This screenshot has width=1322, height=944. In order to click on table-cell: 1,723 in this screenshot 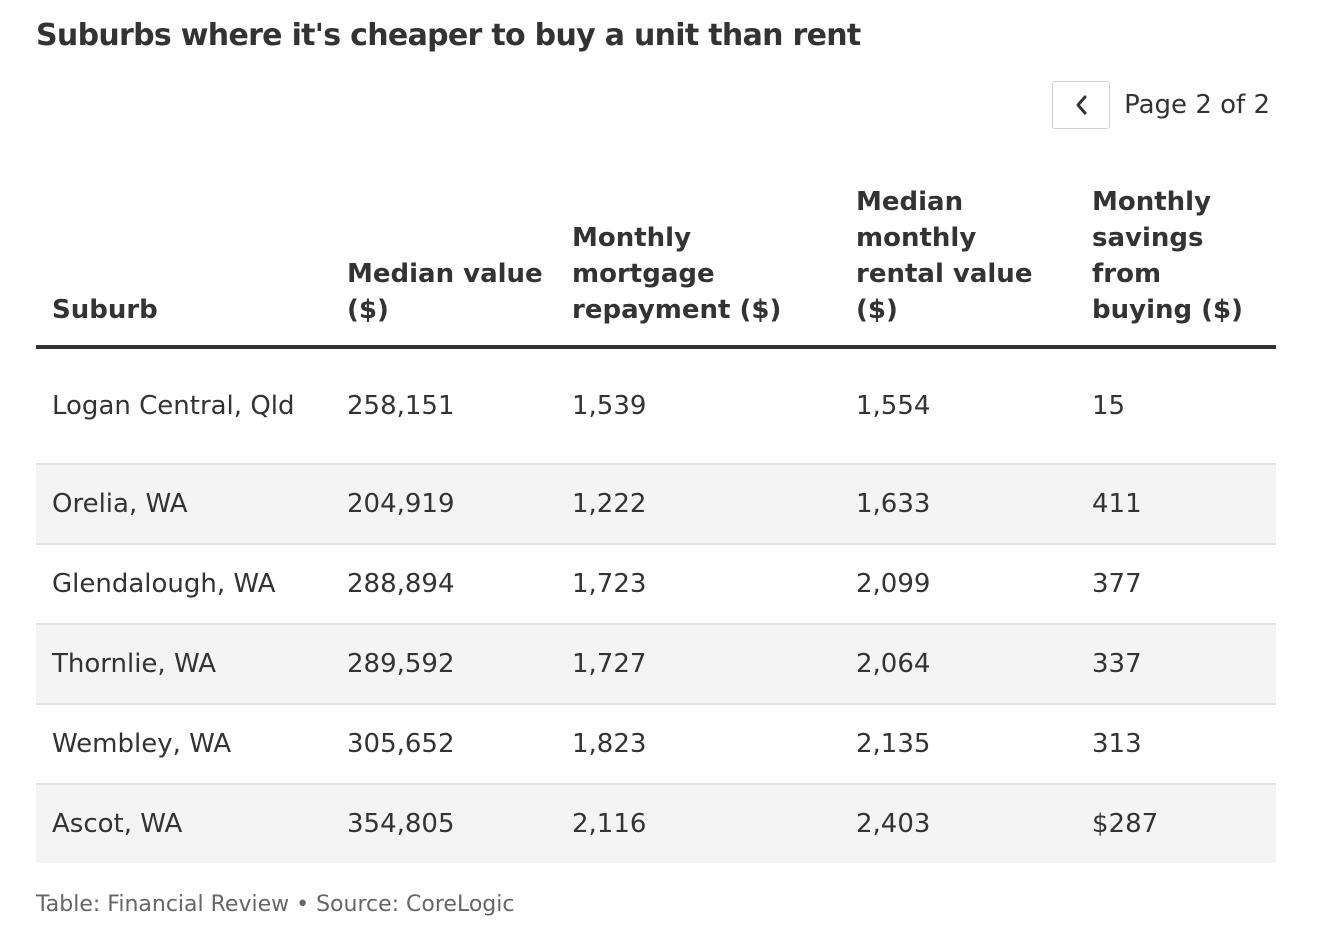, I will do `click(698, 583)`.